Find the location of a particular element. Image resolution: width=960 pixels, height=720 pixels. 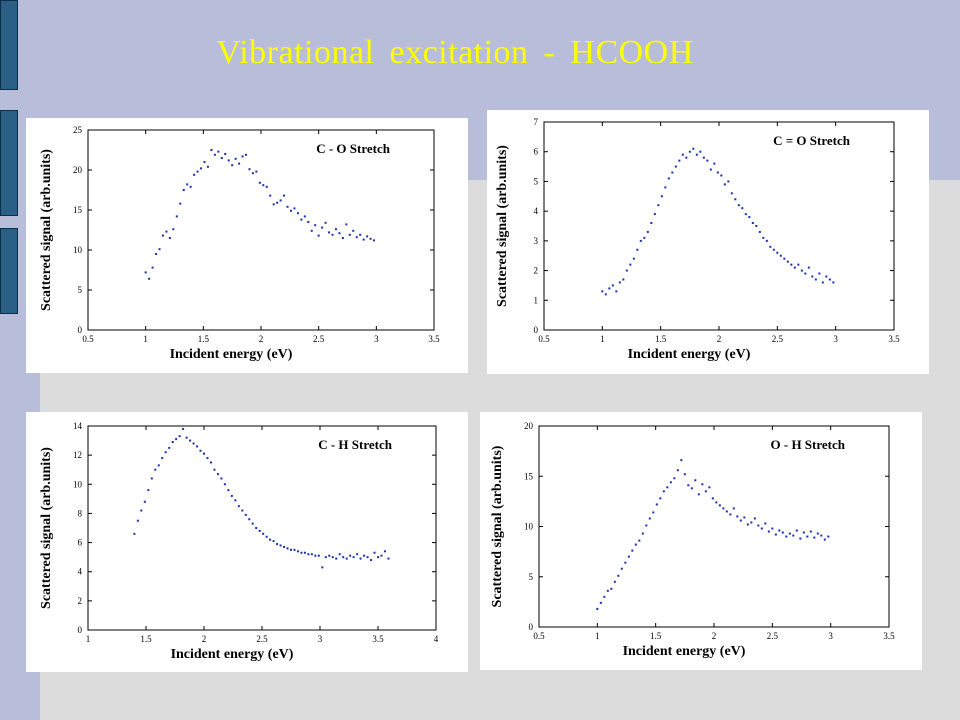

y-tick-label: 4 is located at coordinates (80, 572).